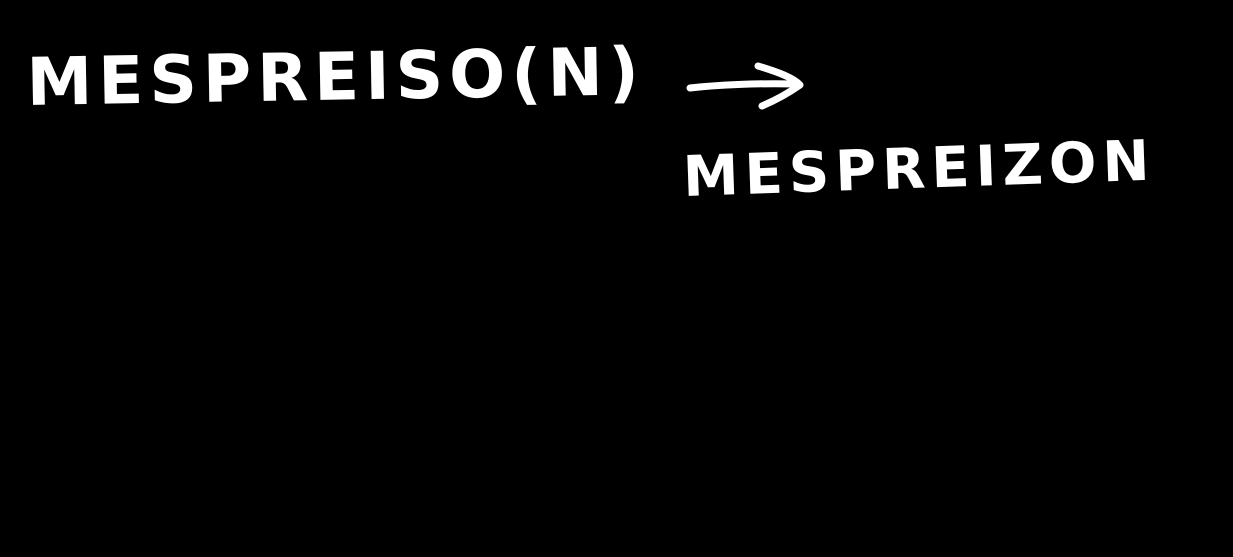 The image size is (1233, 557). Describe the element at coordinates (335, 77) in the screenshot. I see `handwritten-line-1: MESPREISO(N)` at that location.